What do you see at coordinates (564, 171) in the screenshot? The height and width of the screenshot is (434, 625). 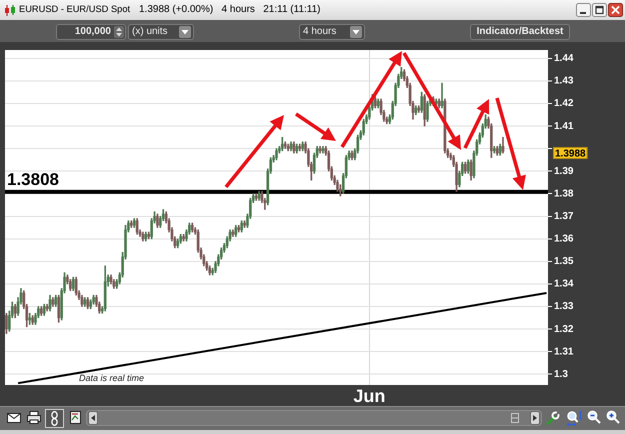 I see `y-tick-label: 1.39` at bounding box center [564, 171].